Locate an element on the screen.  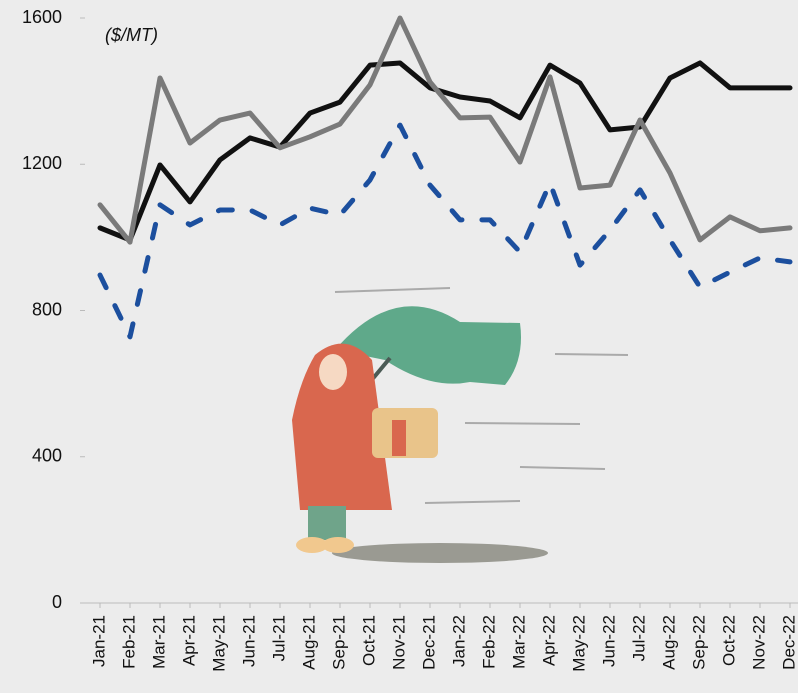
y-tick-label: 400 is located at coordinates (47, 456).